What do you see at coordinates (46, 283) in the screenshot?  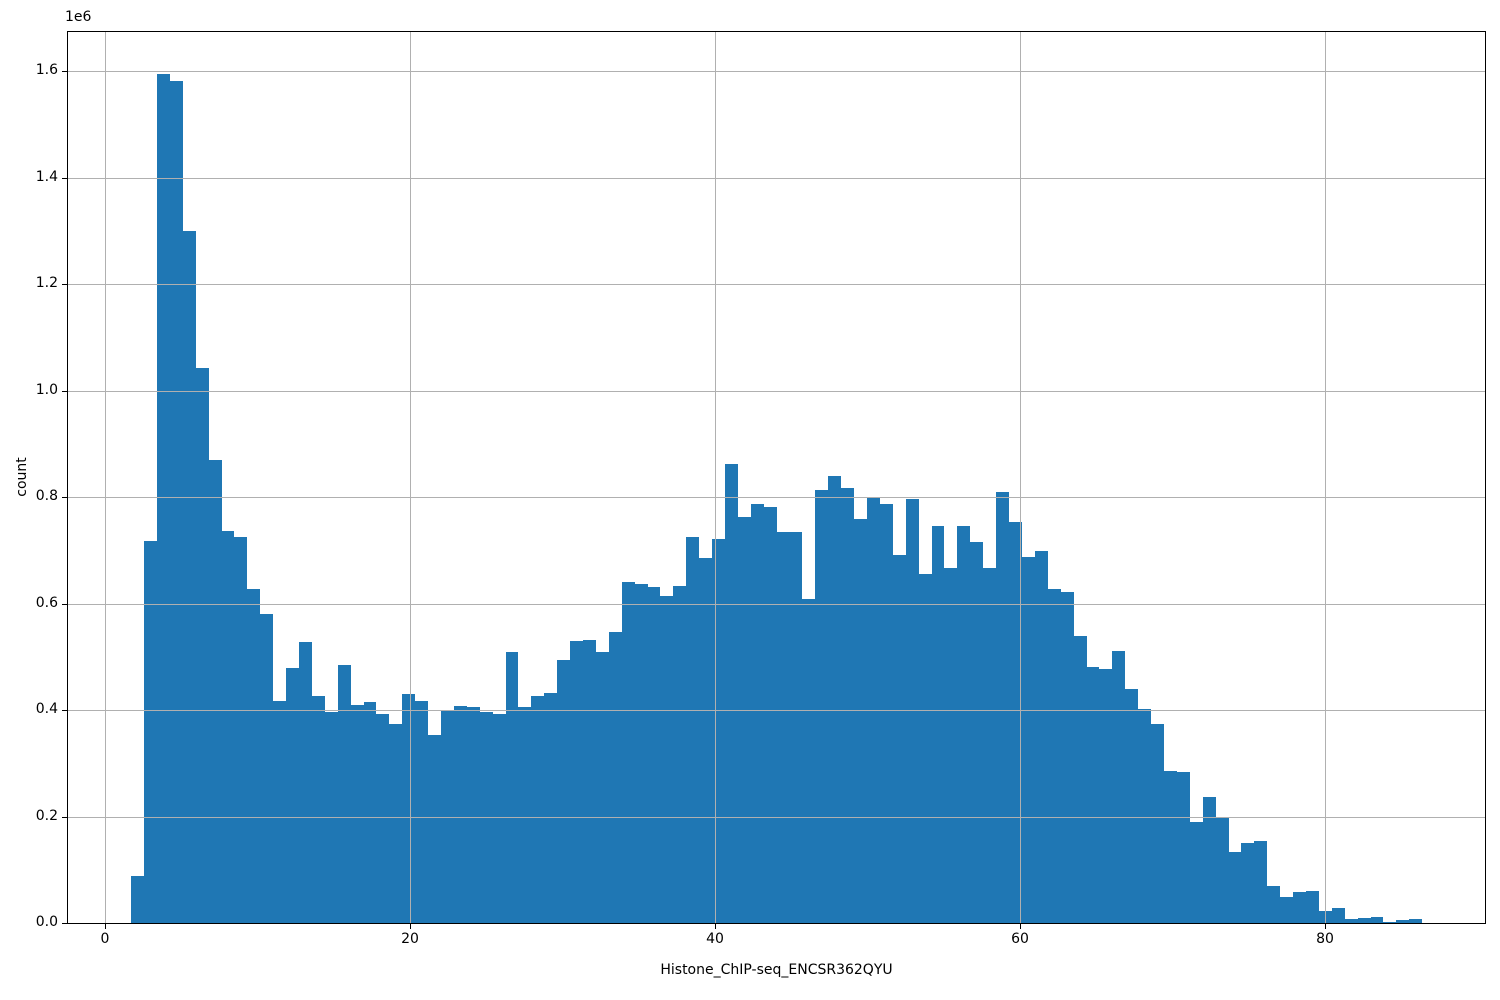 I see `y-tick-label: 1.2` at bounding box center [46, 283].